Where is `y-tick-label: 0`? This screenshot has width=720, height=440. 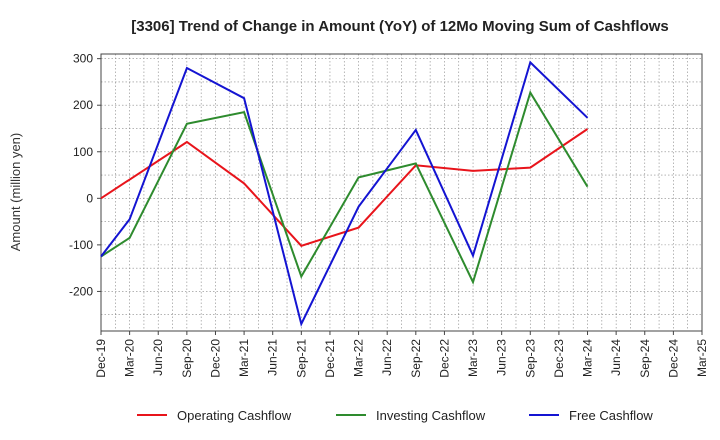
y-tick-label: 0 is located at coordinates (89, 198).